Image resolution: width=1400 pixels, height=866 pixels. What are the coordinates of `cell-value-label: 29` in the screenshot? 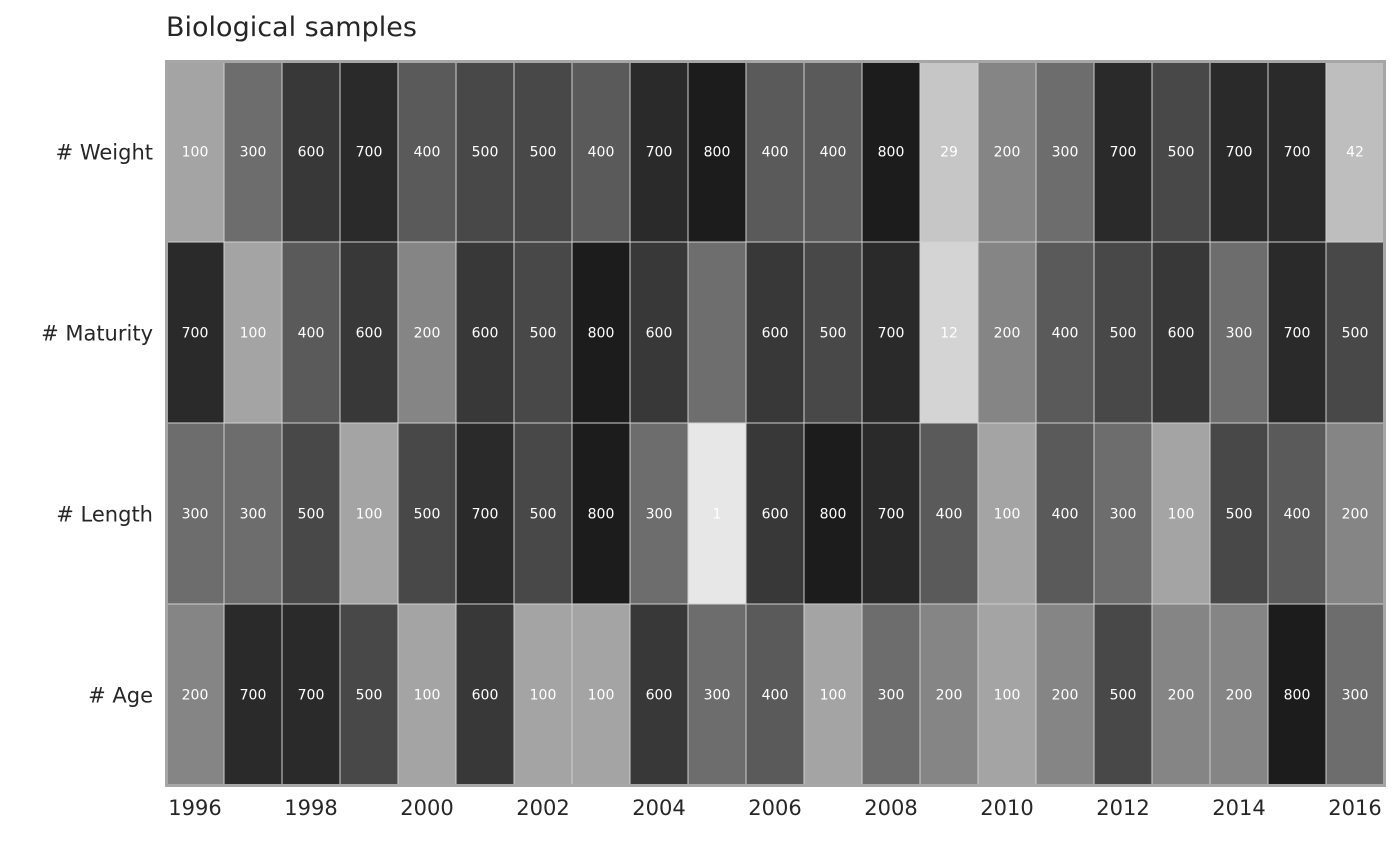 It's located at (949, 153).